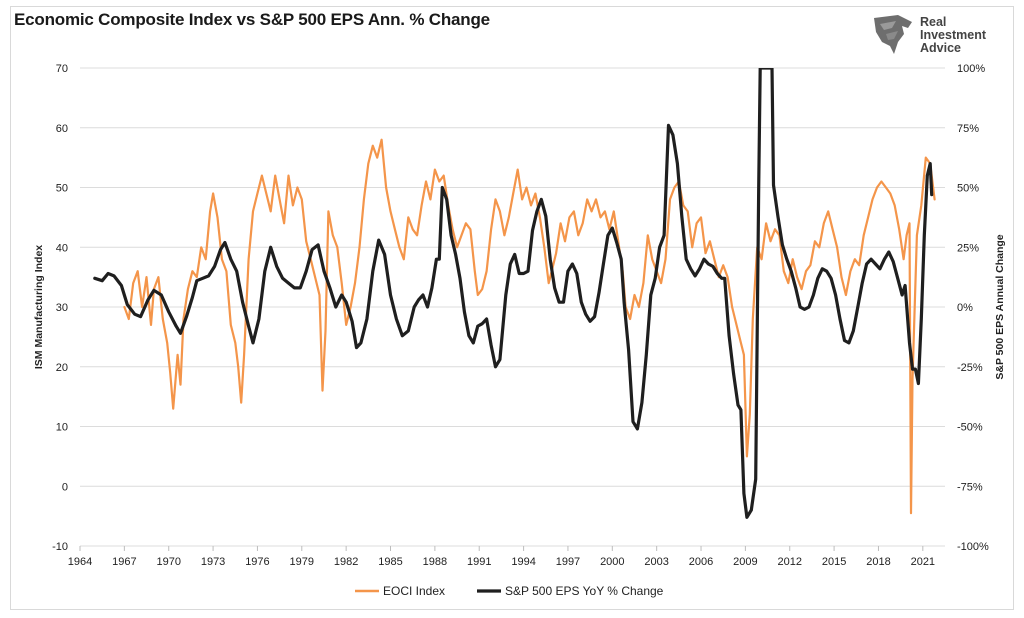  I want to click on y-left-tick-label: 70, so click(62, 69).